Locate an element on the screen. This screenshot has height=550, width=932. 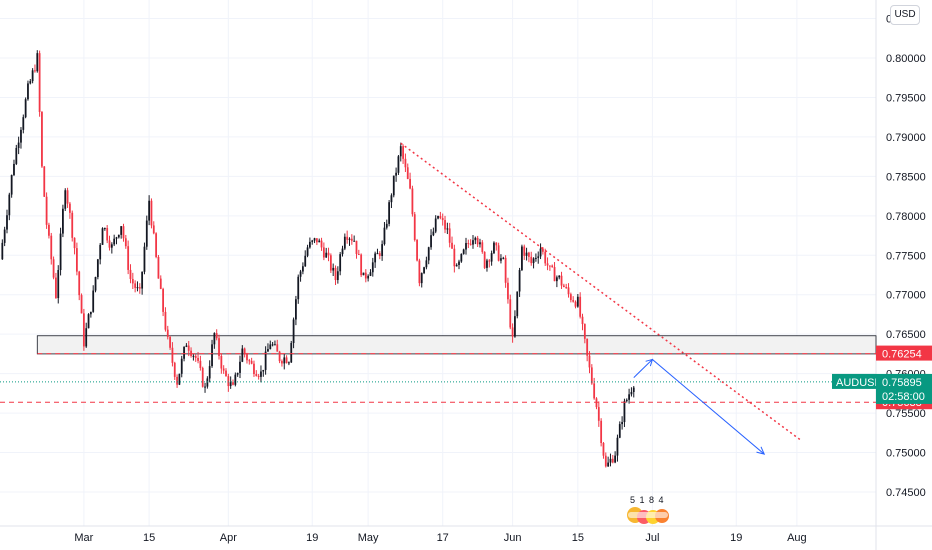
time-tick-label: 19 is located at coordinates (312, 538).